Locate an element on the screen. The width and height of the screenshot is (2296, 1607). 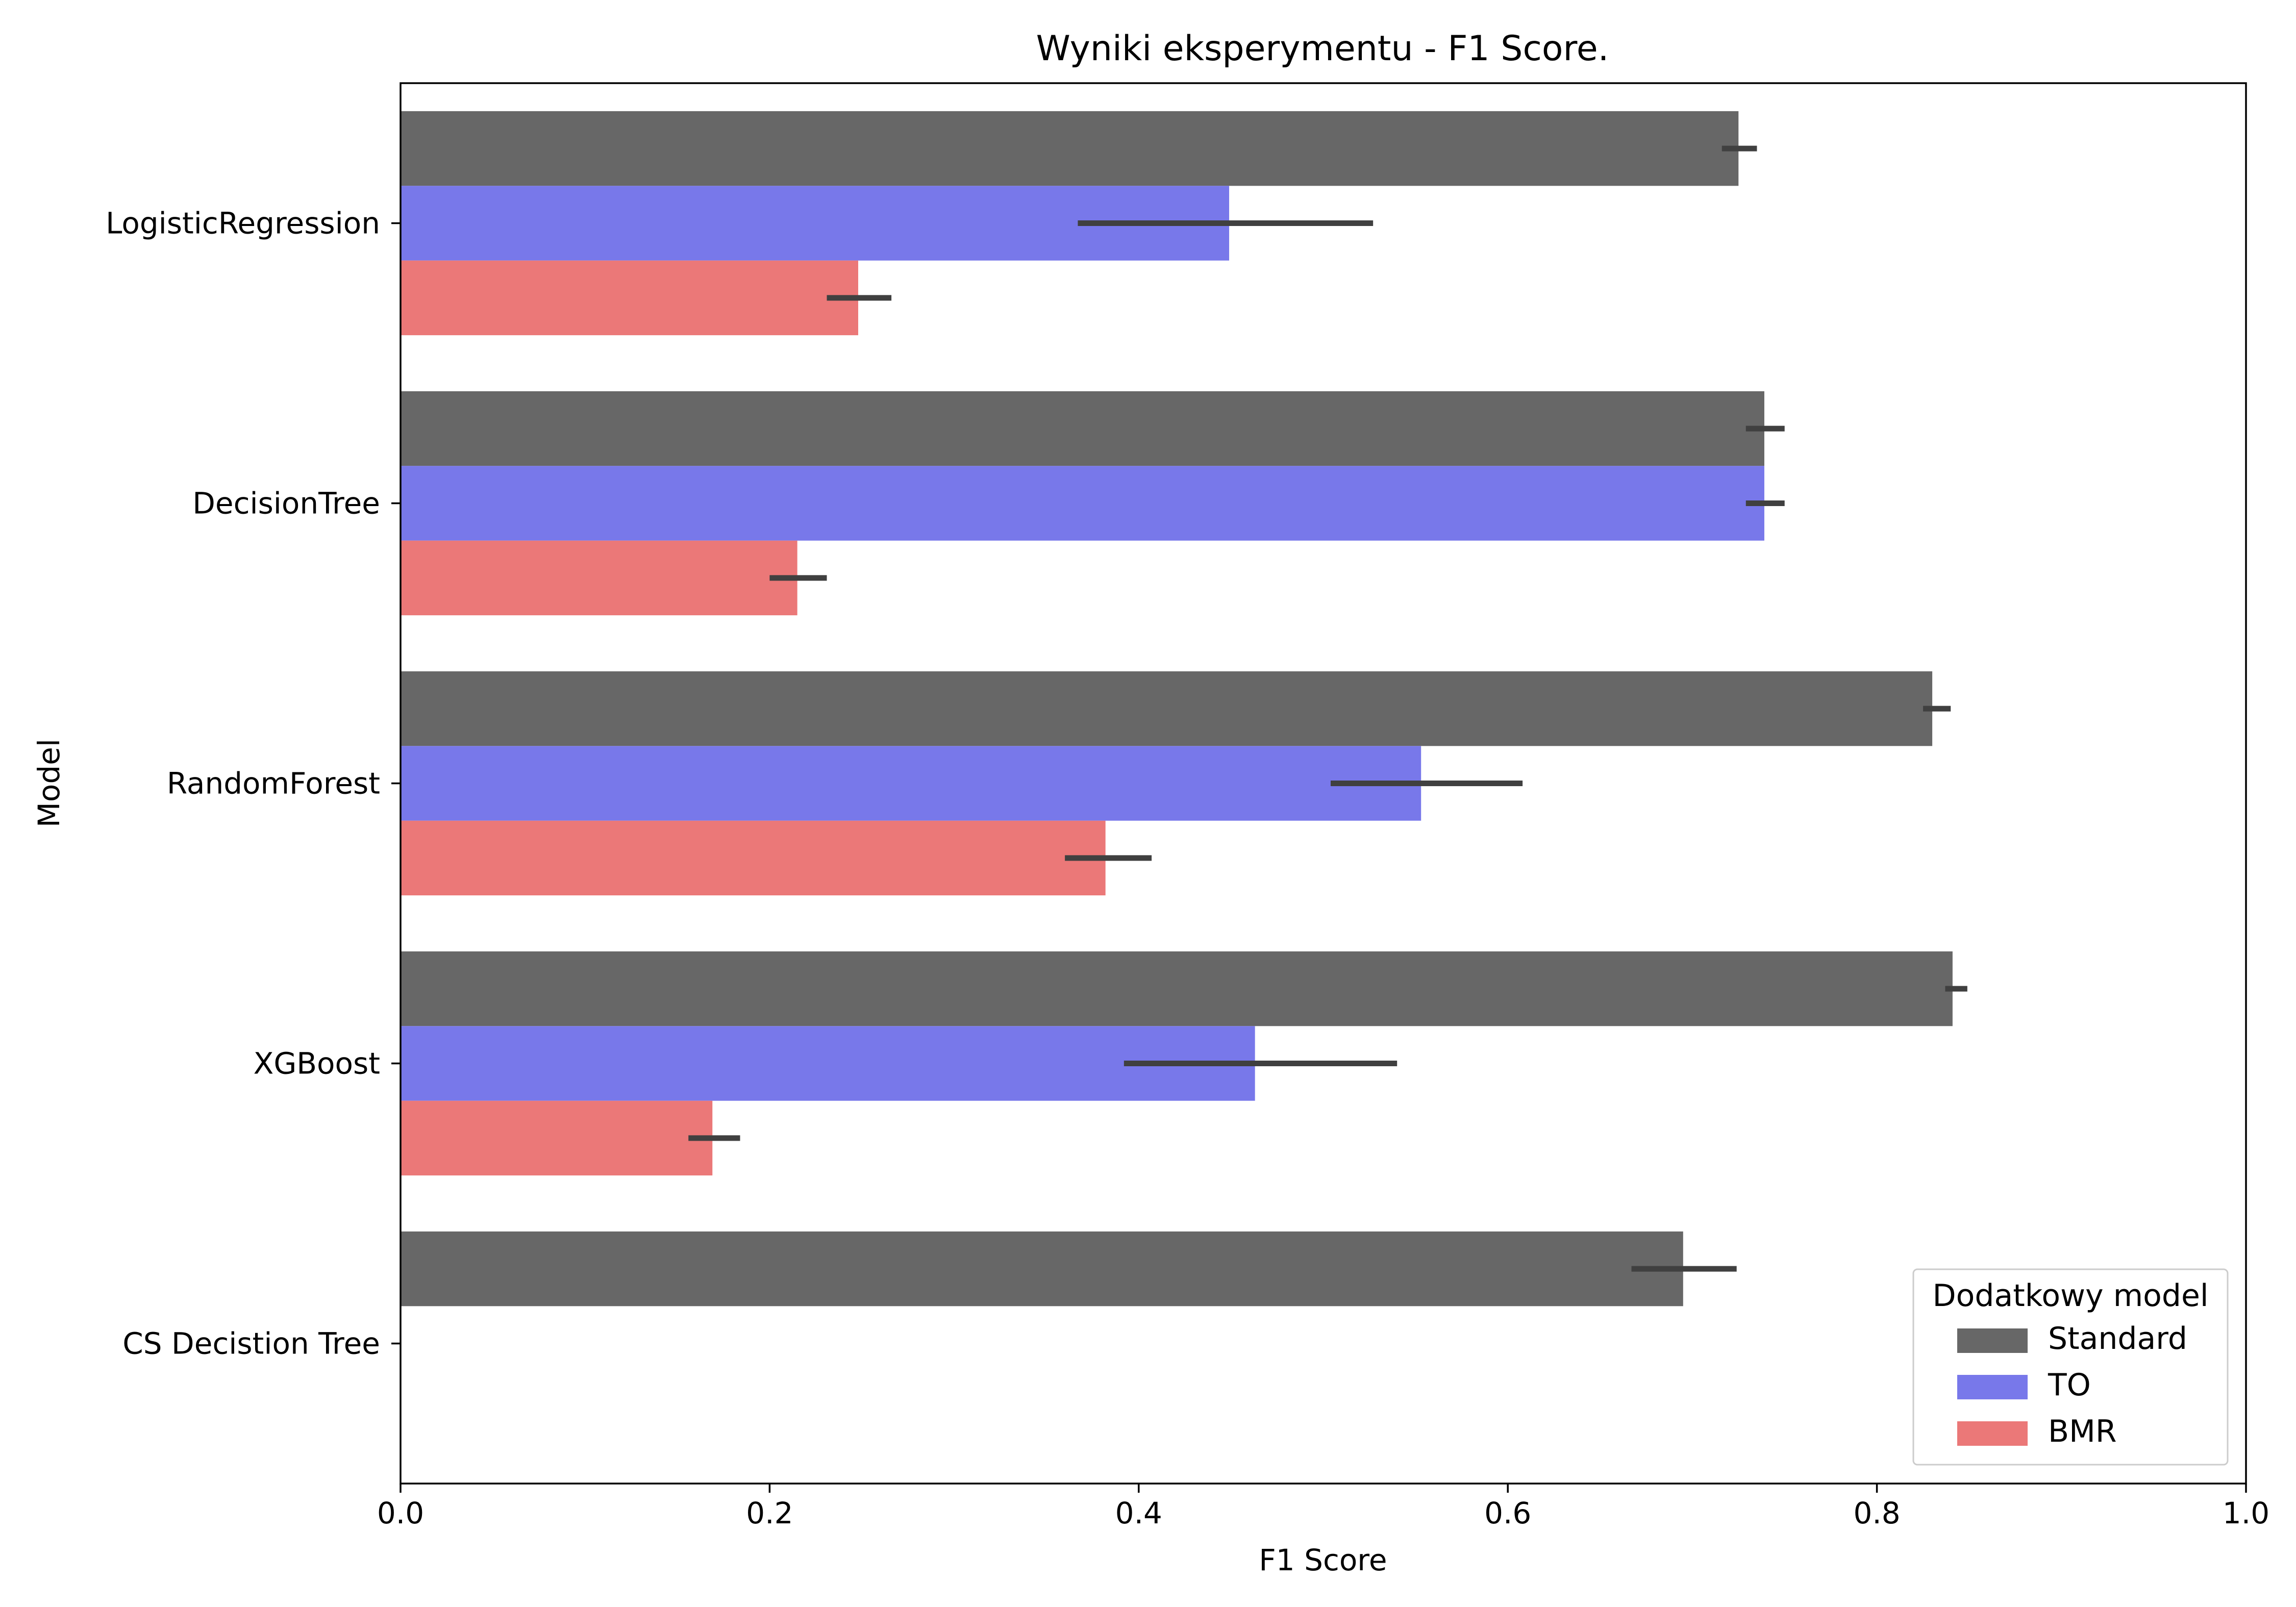
x-axis: 0.0 0.2 0.4 0.6 0.8 1.0 is located at coordinates (1323, 1507).